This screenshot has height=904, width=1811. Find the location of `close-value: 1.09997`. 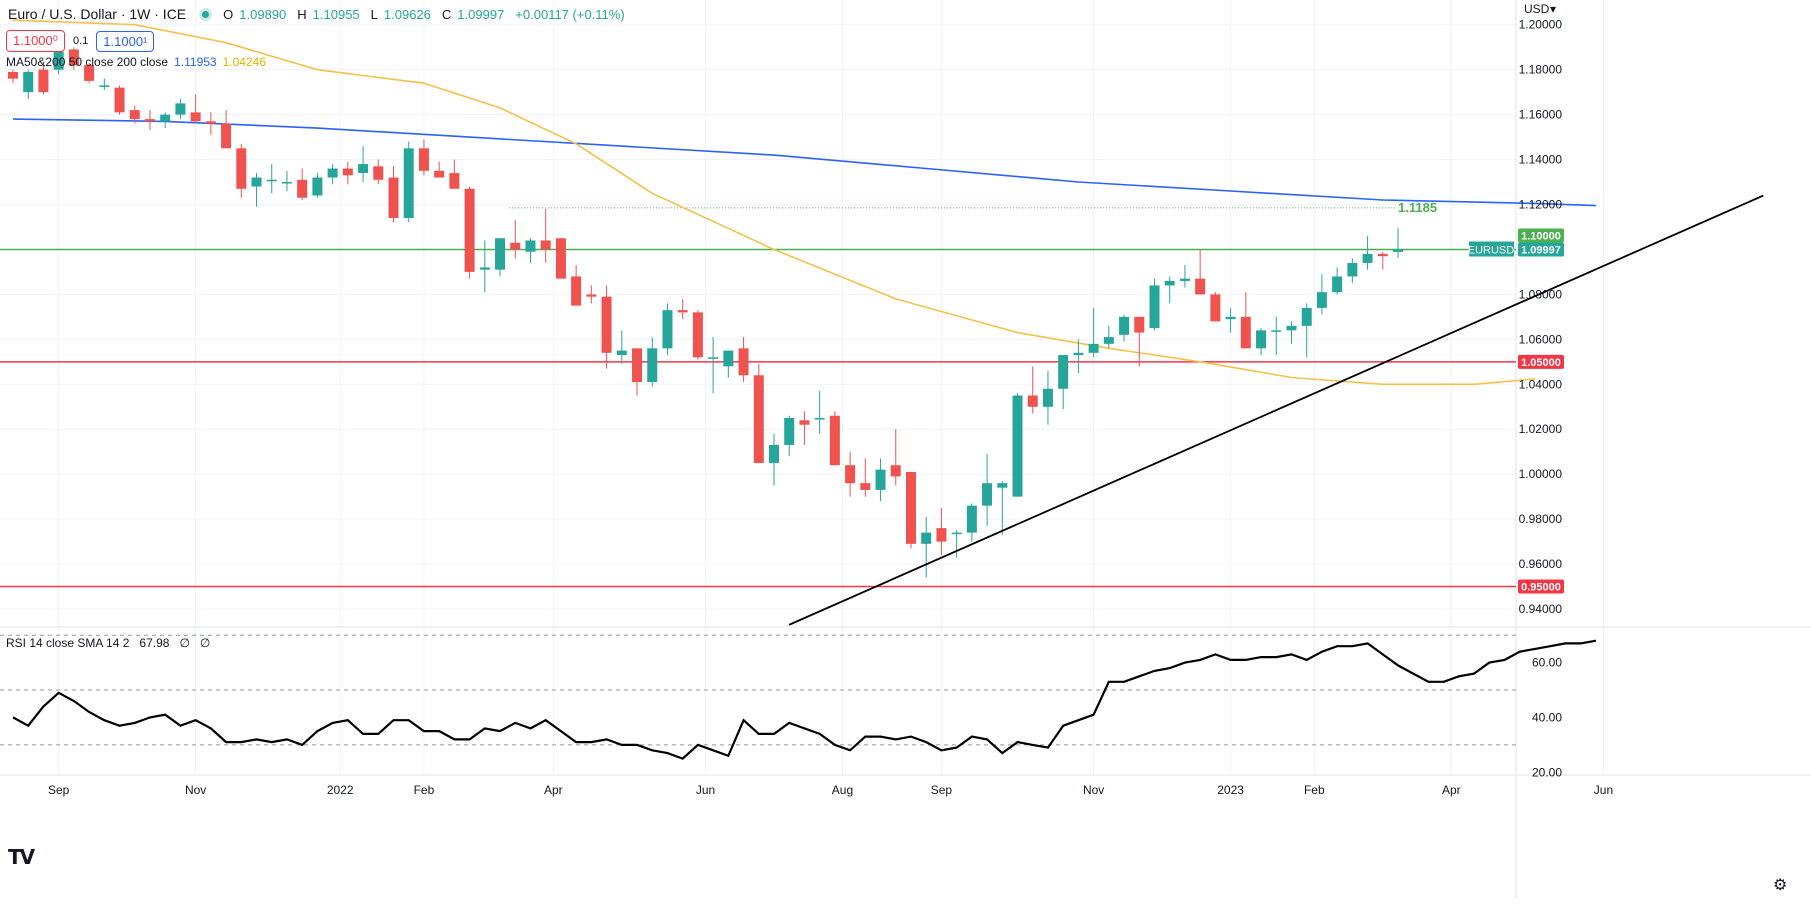

close-value: 1.09997 is located at coordinates (481, 14).